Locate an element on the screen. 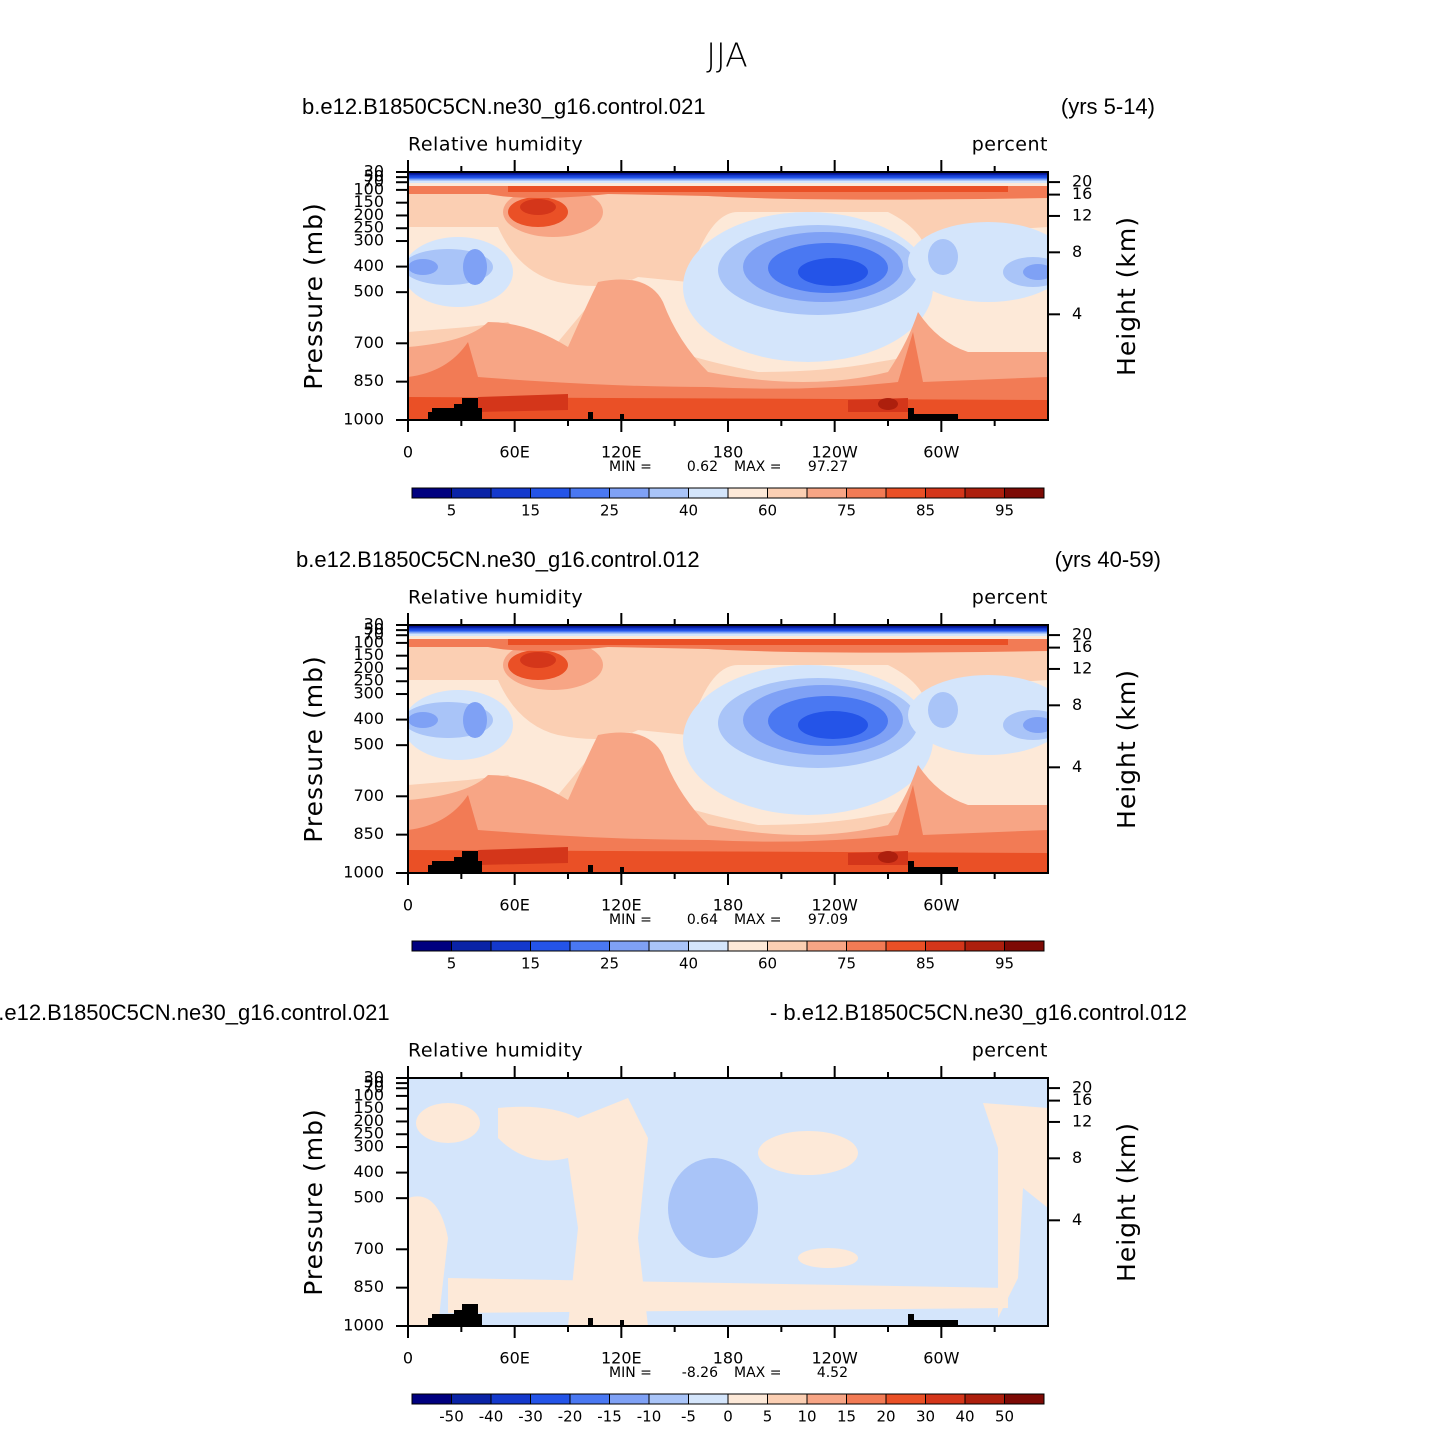 The width and height of the screenshot is (1455, 1453). colorbar-label: 75 is located at coordinates (846, 964).